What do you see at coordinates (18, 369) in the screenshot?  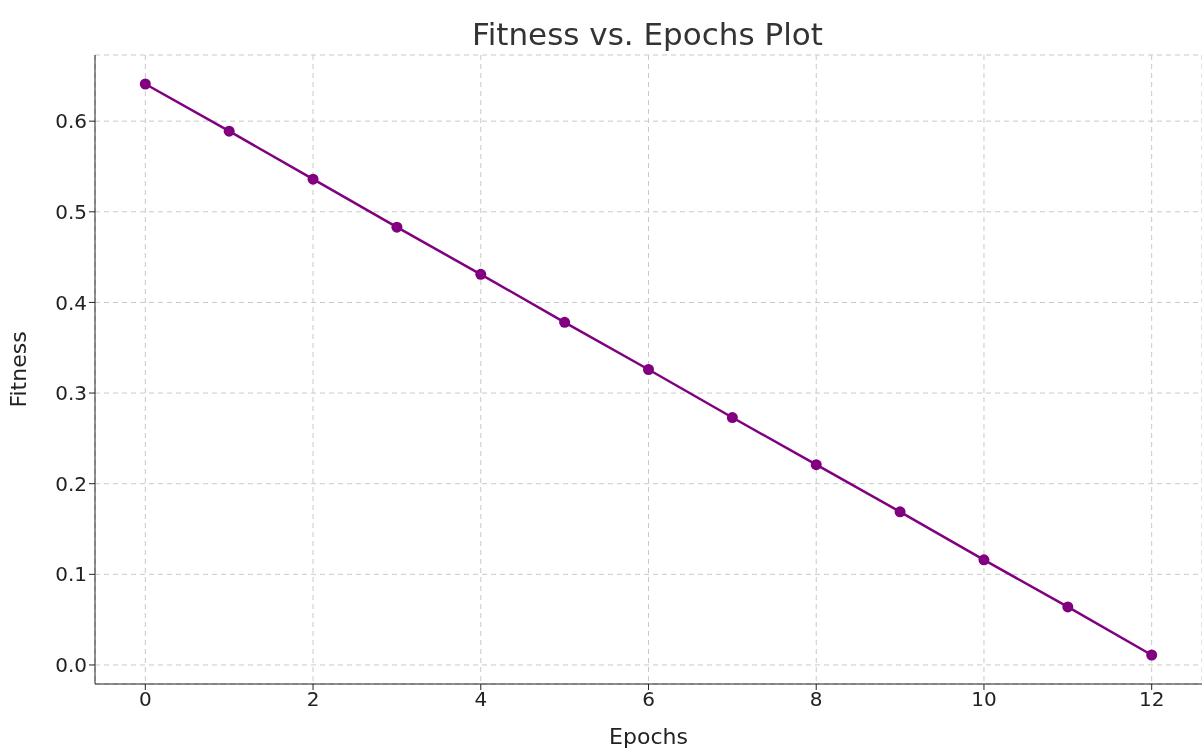 I see `y-axis-title: Fitness` at bounding box center [18, 369].